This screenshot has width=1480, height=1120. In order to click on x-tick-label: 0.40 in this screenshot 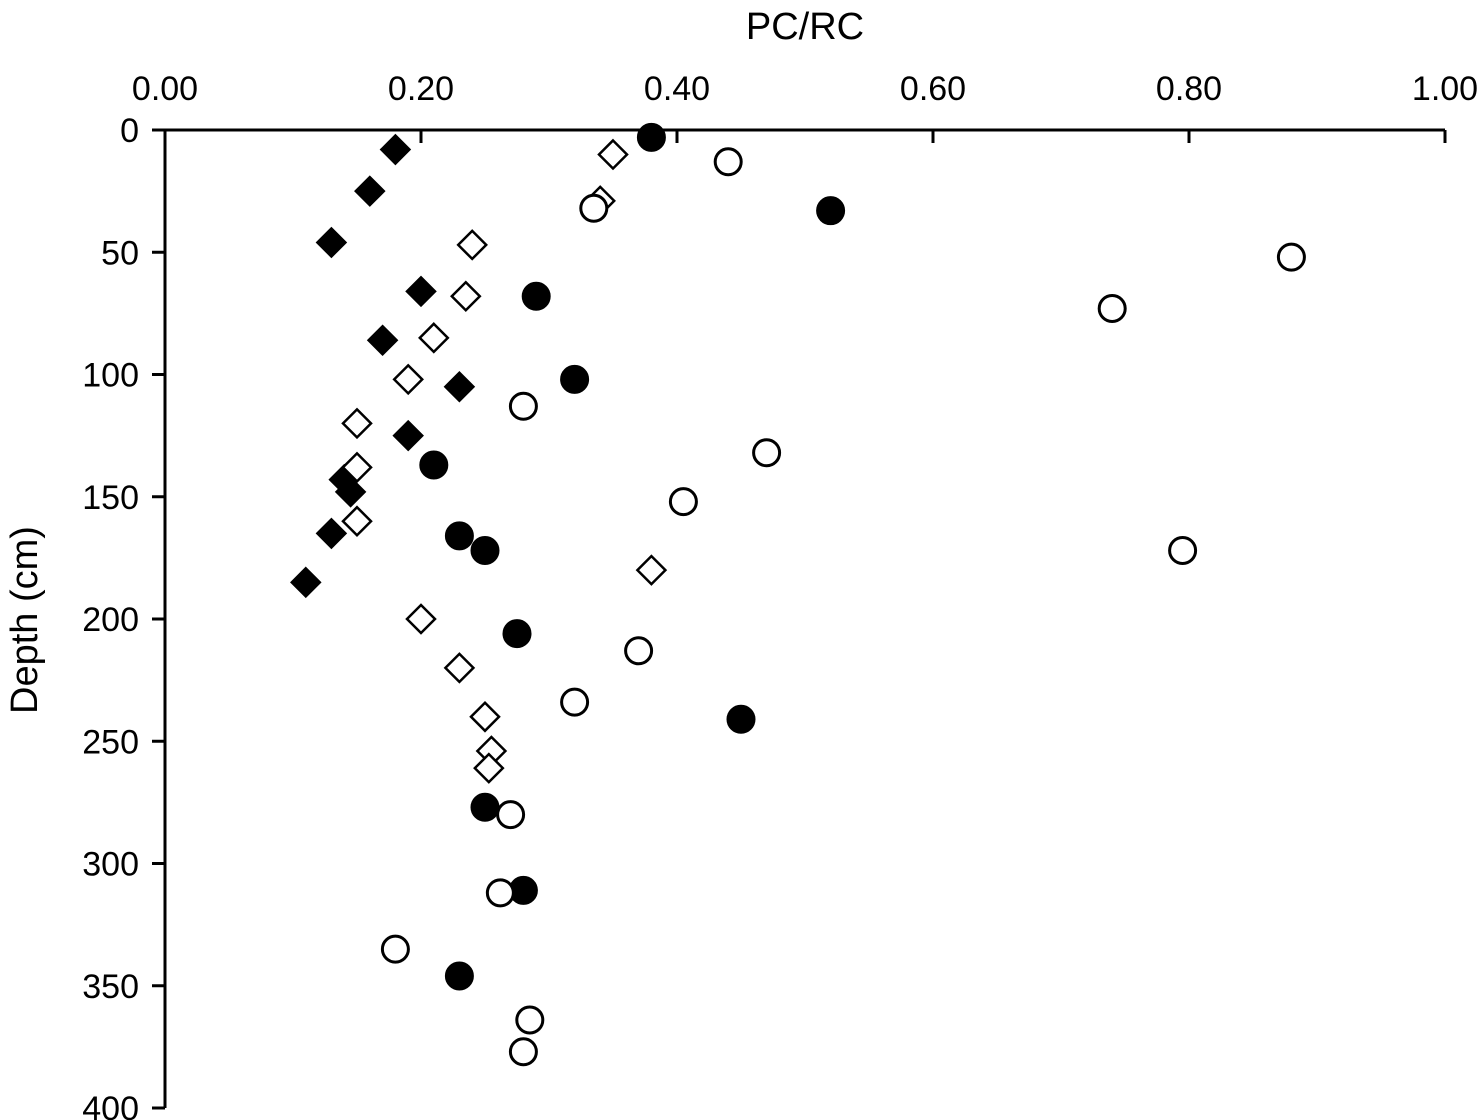, I will do `click(677, 89)`.